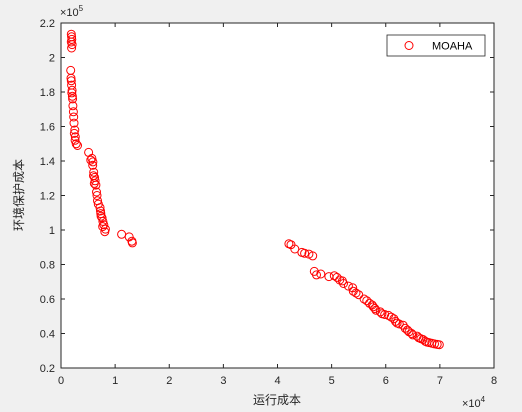 Image resolution: width=522 pixels, height=412 pixels. I want to click on x-tick-label: 8, so click(494, 381).